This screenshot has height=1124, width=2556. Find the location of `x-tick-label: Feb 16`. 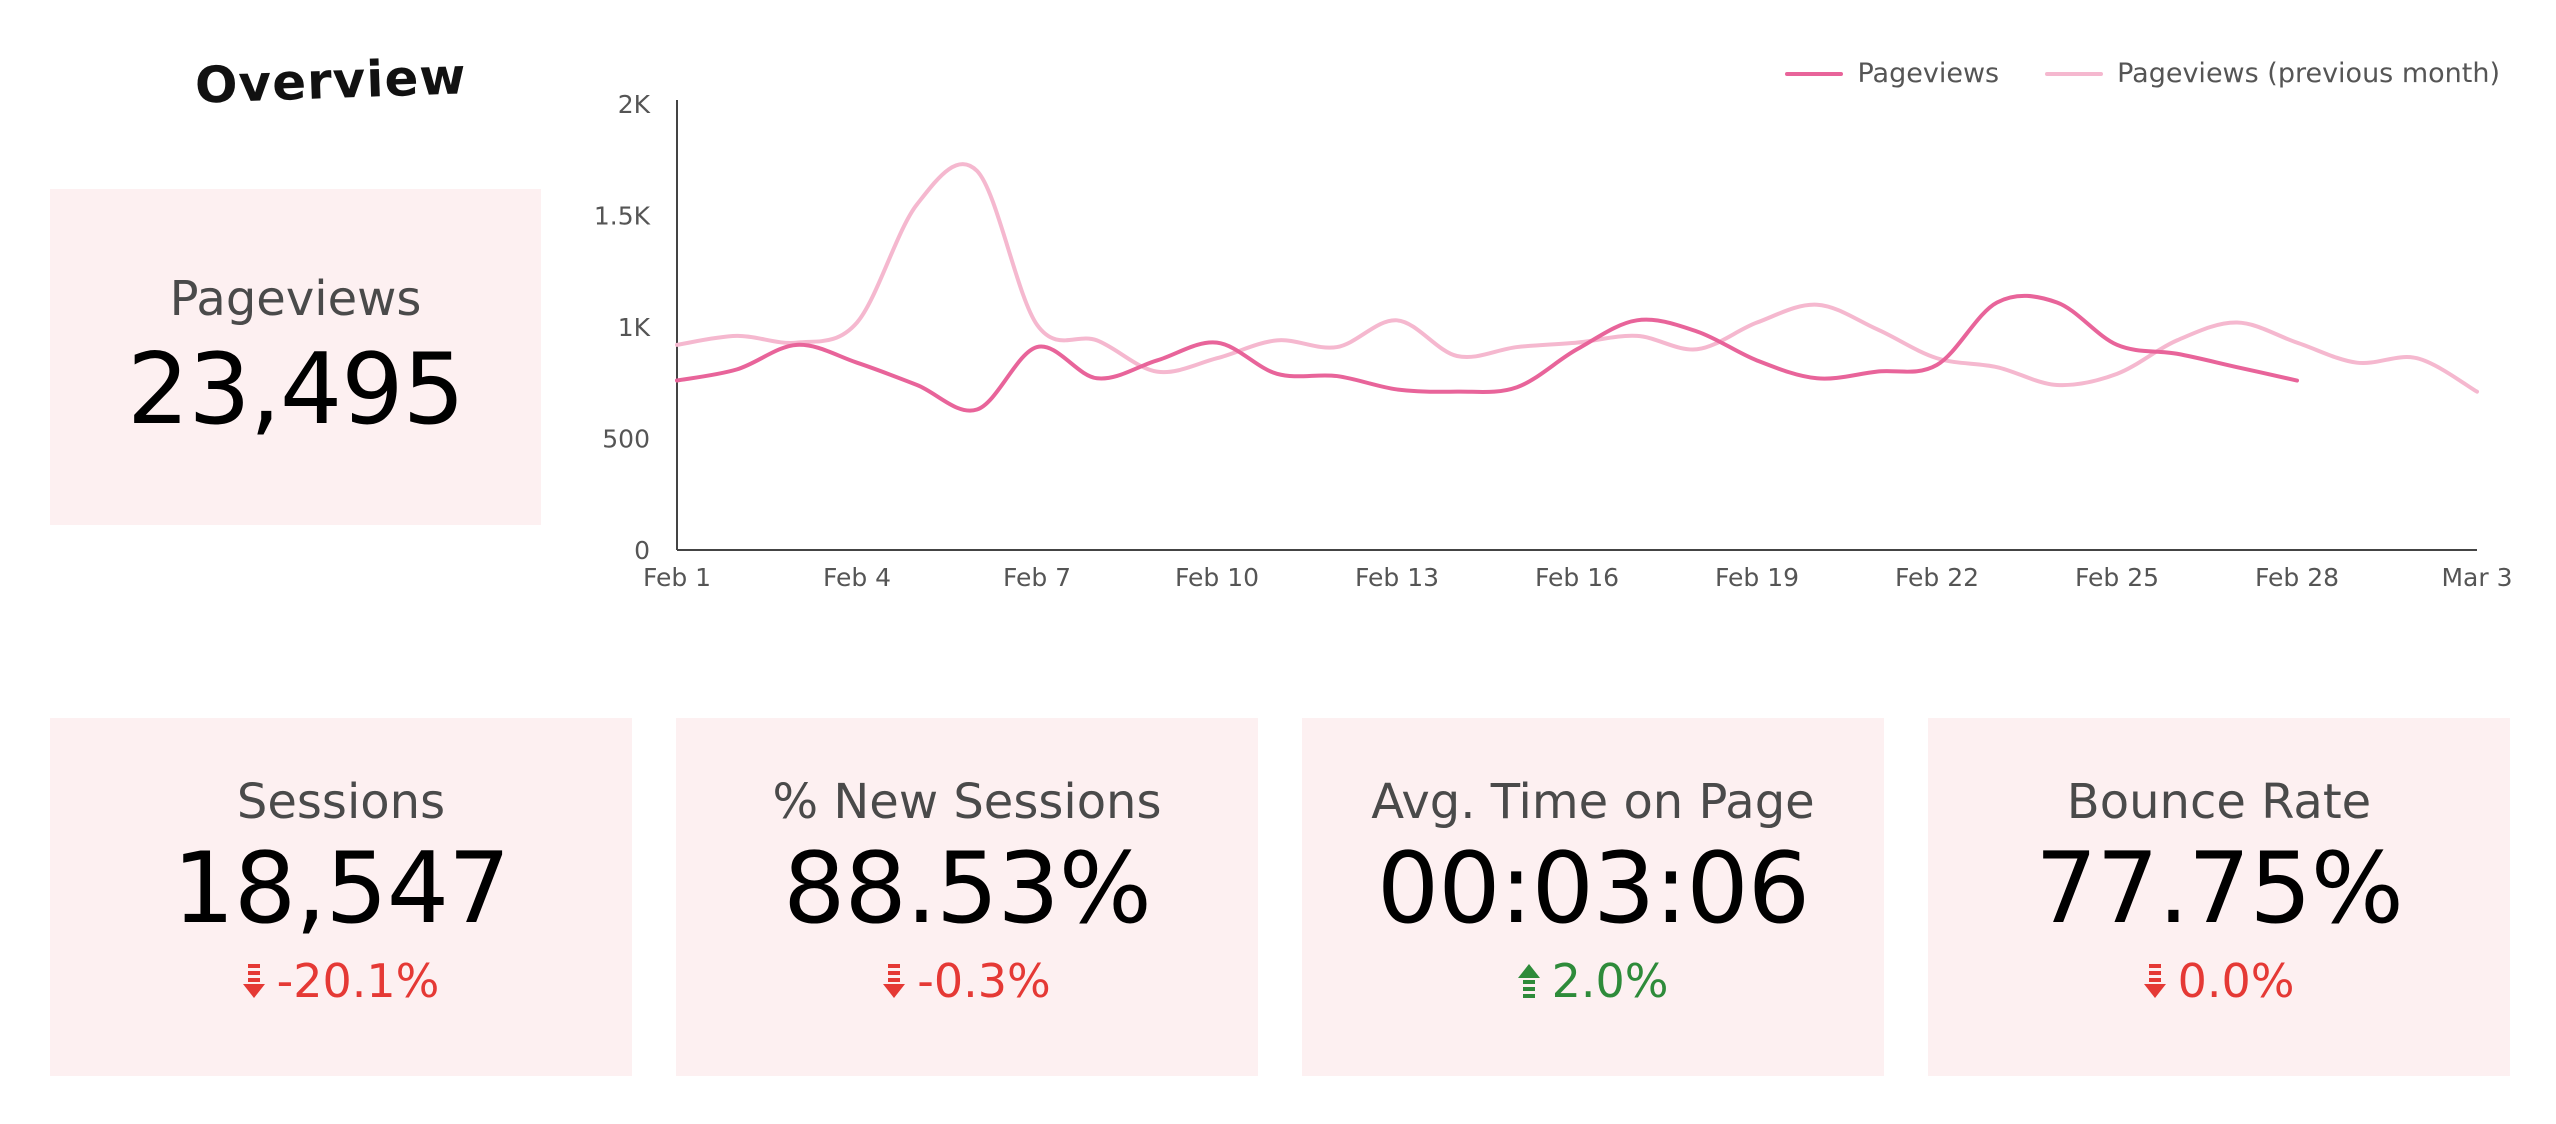

x-tick-label: Feb 16 is located at coordinates (1577, 577).